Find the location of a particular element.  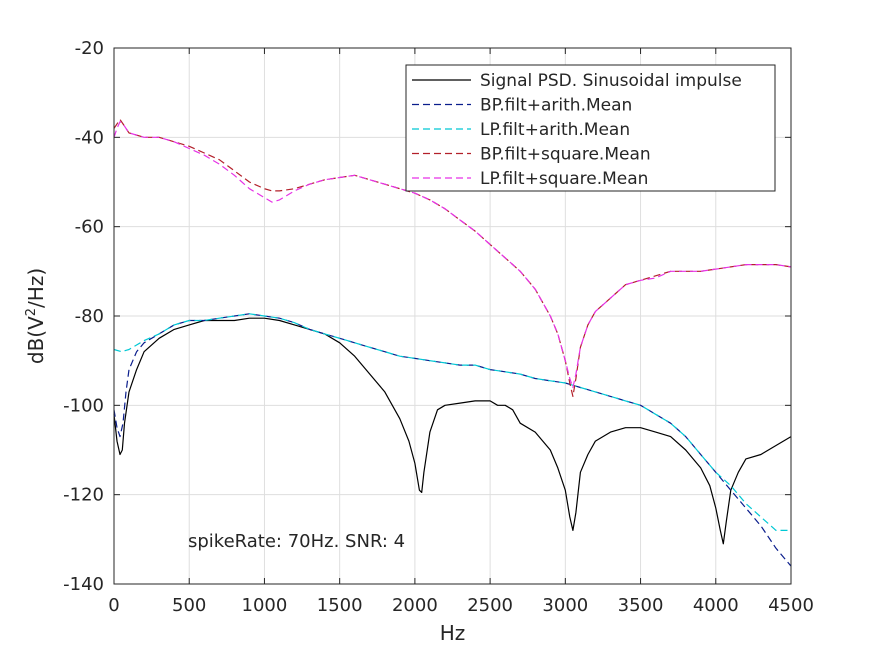

legend-label-1: Signal PSD. Sinusoidal impulse is located at coordinates (611, 81).